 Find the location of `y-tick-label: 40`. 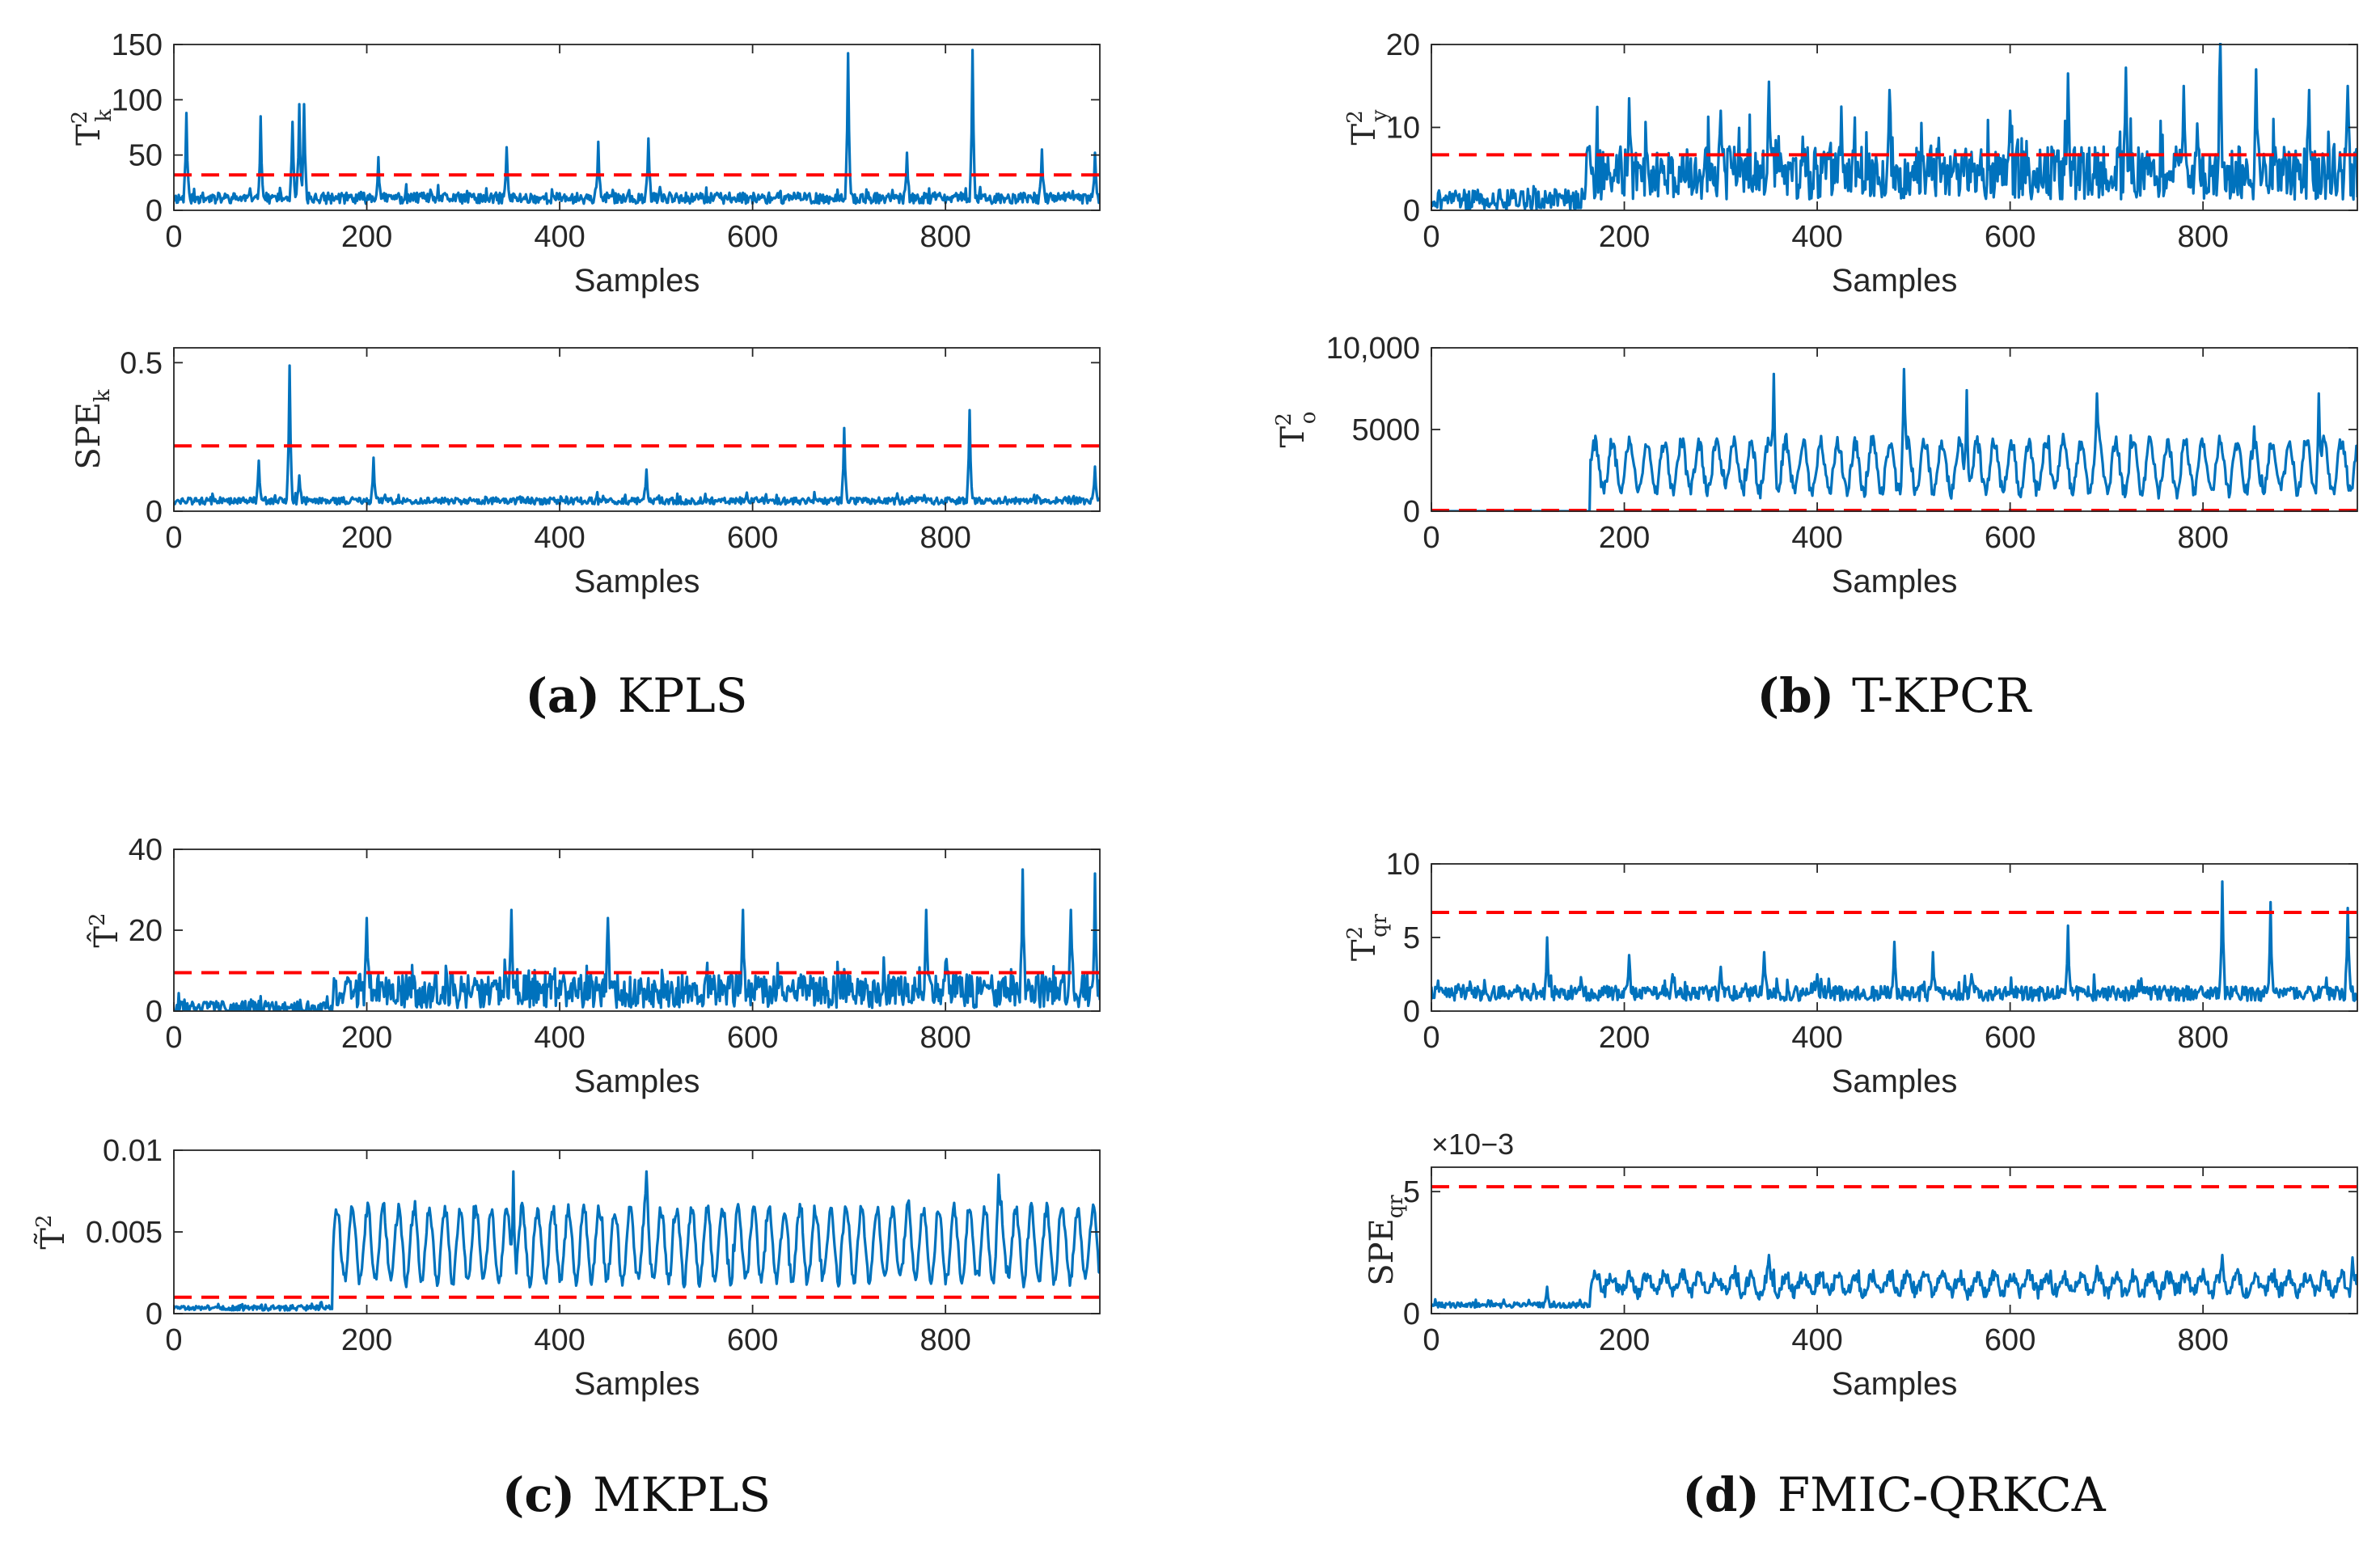

y-tick-label: 40 is located at coordinates (146, 850).